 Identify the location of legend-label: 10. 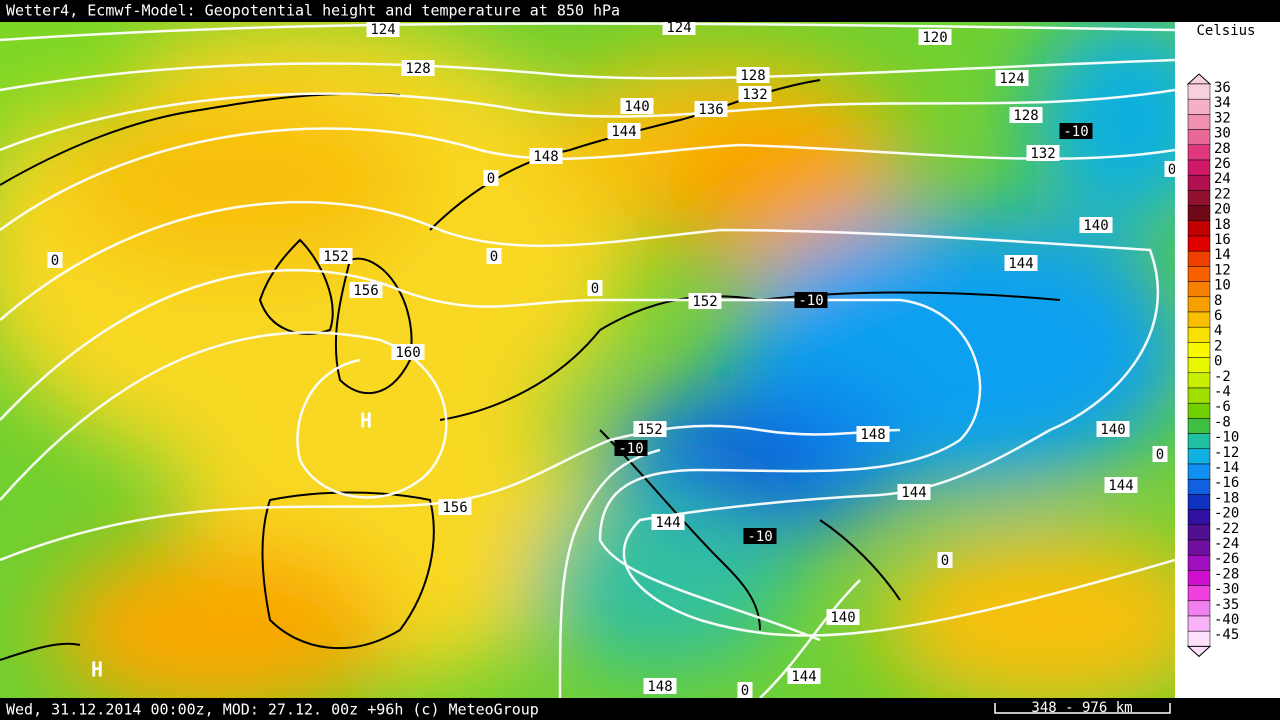
(1222, 286).